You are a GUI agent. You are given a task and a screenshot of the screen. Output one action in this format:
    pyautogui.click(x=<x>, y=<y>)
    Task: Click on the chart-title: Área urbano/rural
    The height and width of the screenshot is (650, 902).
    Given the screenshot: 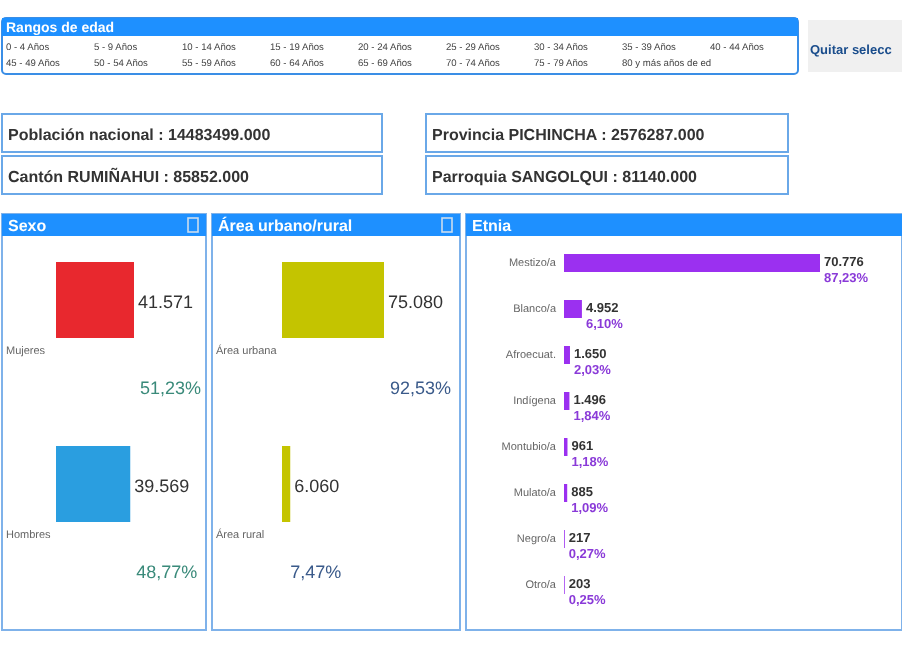 What is the action you would take?
    pyautogui.click(x=285, y=225)
    